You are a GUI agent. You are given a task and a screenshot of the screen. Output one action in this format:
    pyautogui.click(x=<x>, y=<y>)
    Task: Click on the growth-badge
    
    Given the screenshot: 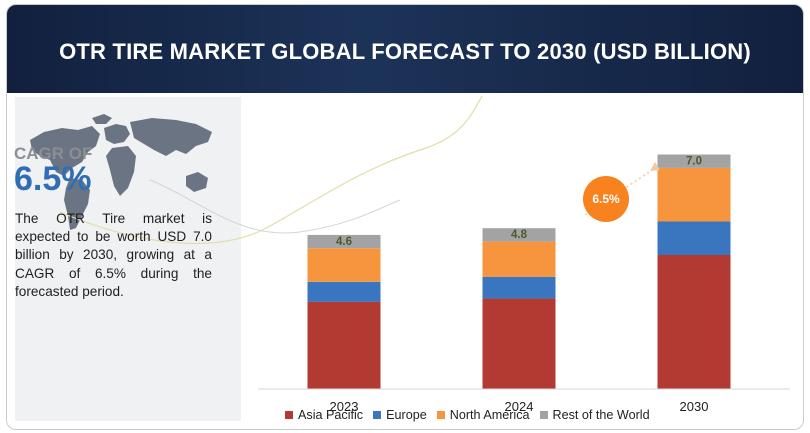 What is the action you would take?
    pyautogui.click(x=606, y=199)
    